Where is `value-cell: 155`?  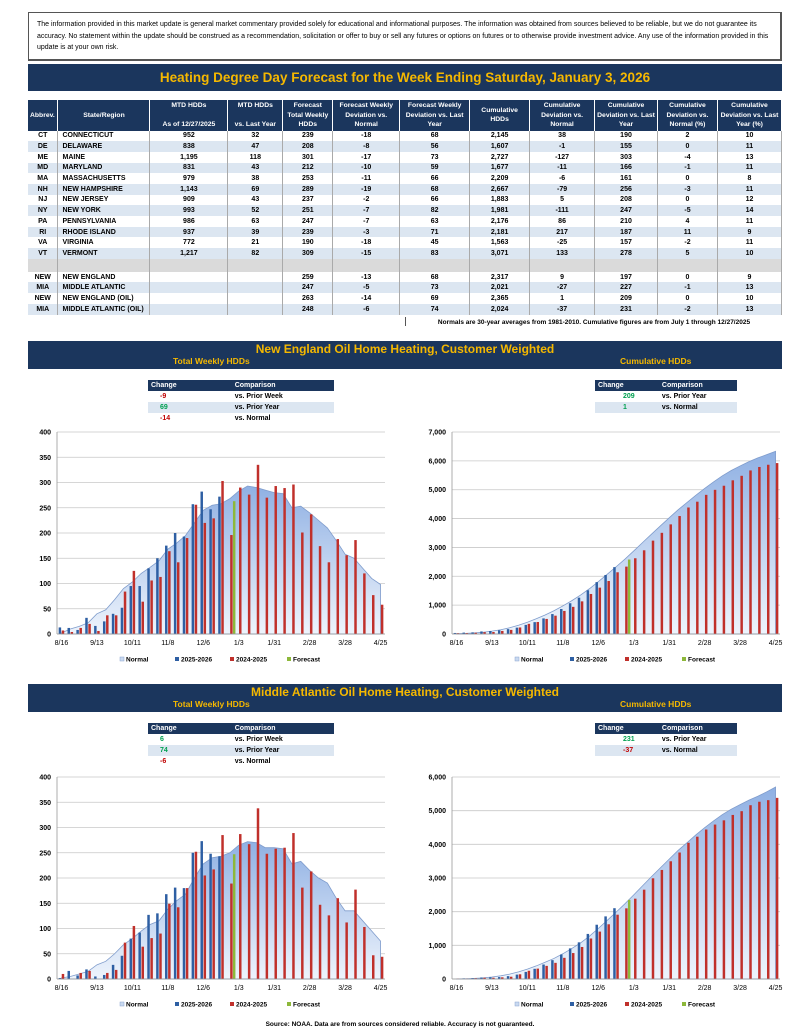 value-cell: 155 is located at coordinates (626, 146).